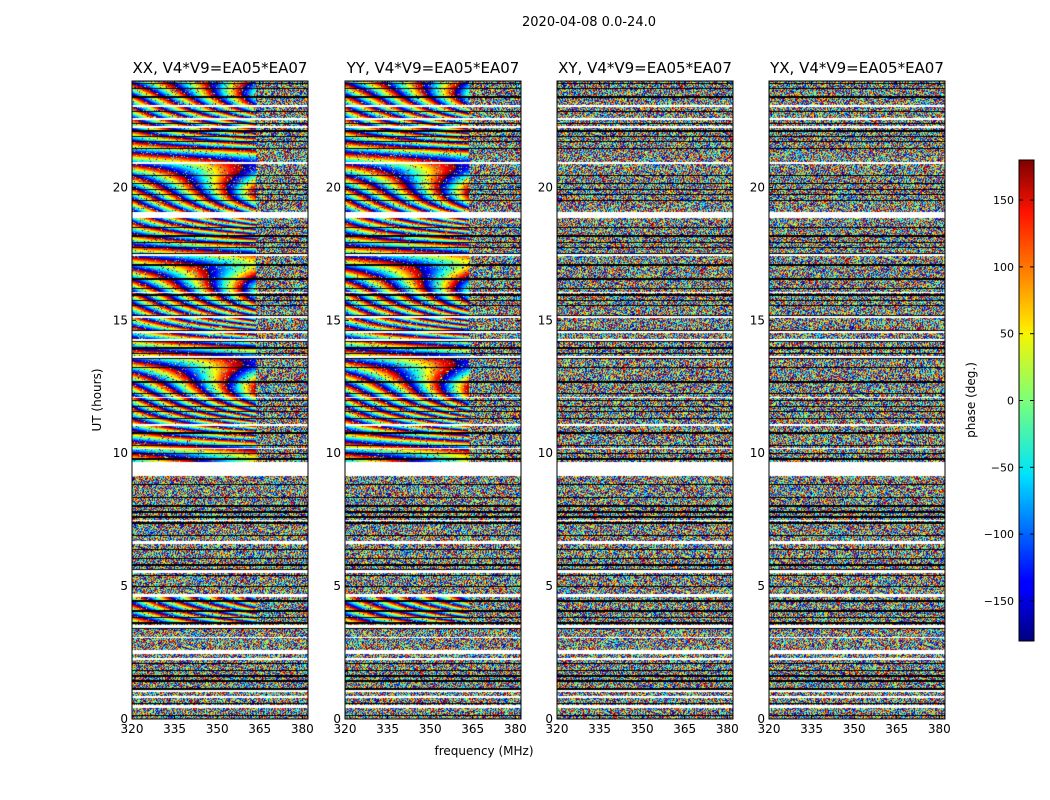 This screenshot has height=800, width=1050. What do you see at coordinates (220, 68) in the screenshot?
I see `panel-title: XX, V4*V9=EA05*EA07` at bounding box center [220, 68].